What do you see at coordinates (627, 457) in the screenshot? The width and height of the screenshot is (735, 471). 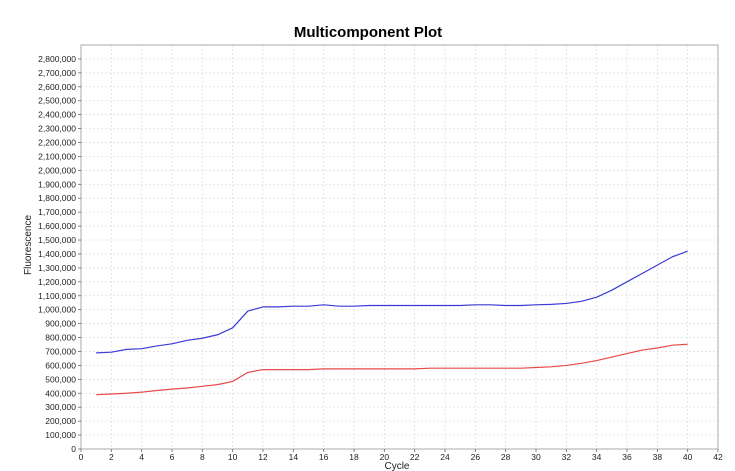 I see `x-tick-label: 36` at bounding box center [627, 457].